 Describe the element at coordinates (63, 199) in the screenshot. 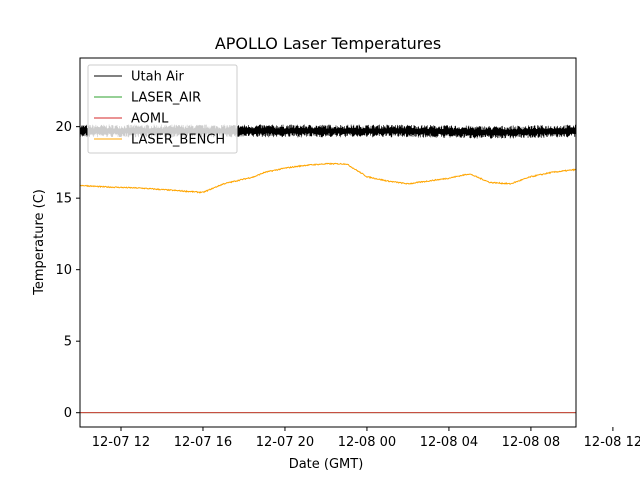

I see `y-tick-label: 15` at that location.